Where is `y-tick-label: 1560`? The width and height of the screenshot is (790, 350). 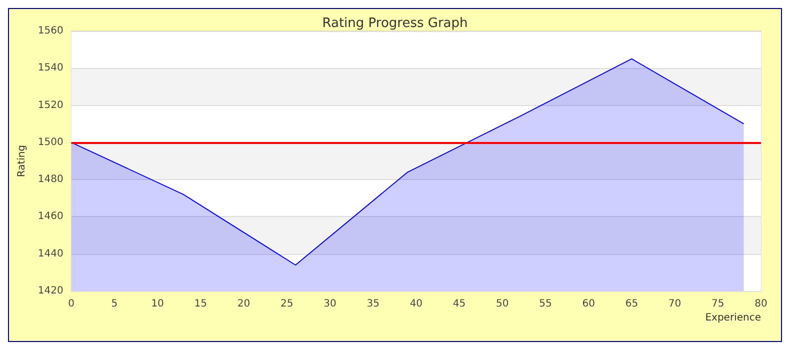
y-tick-label: 1560 is located at coordinates (51, 31).